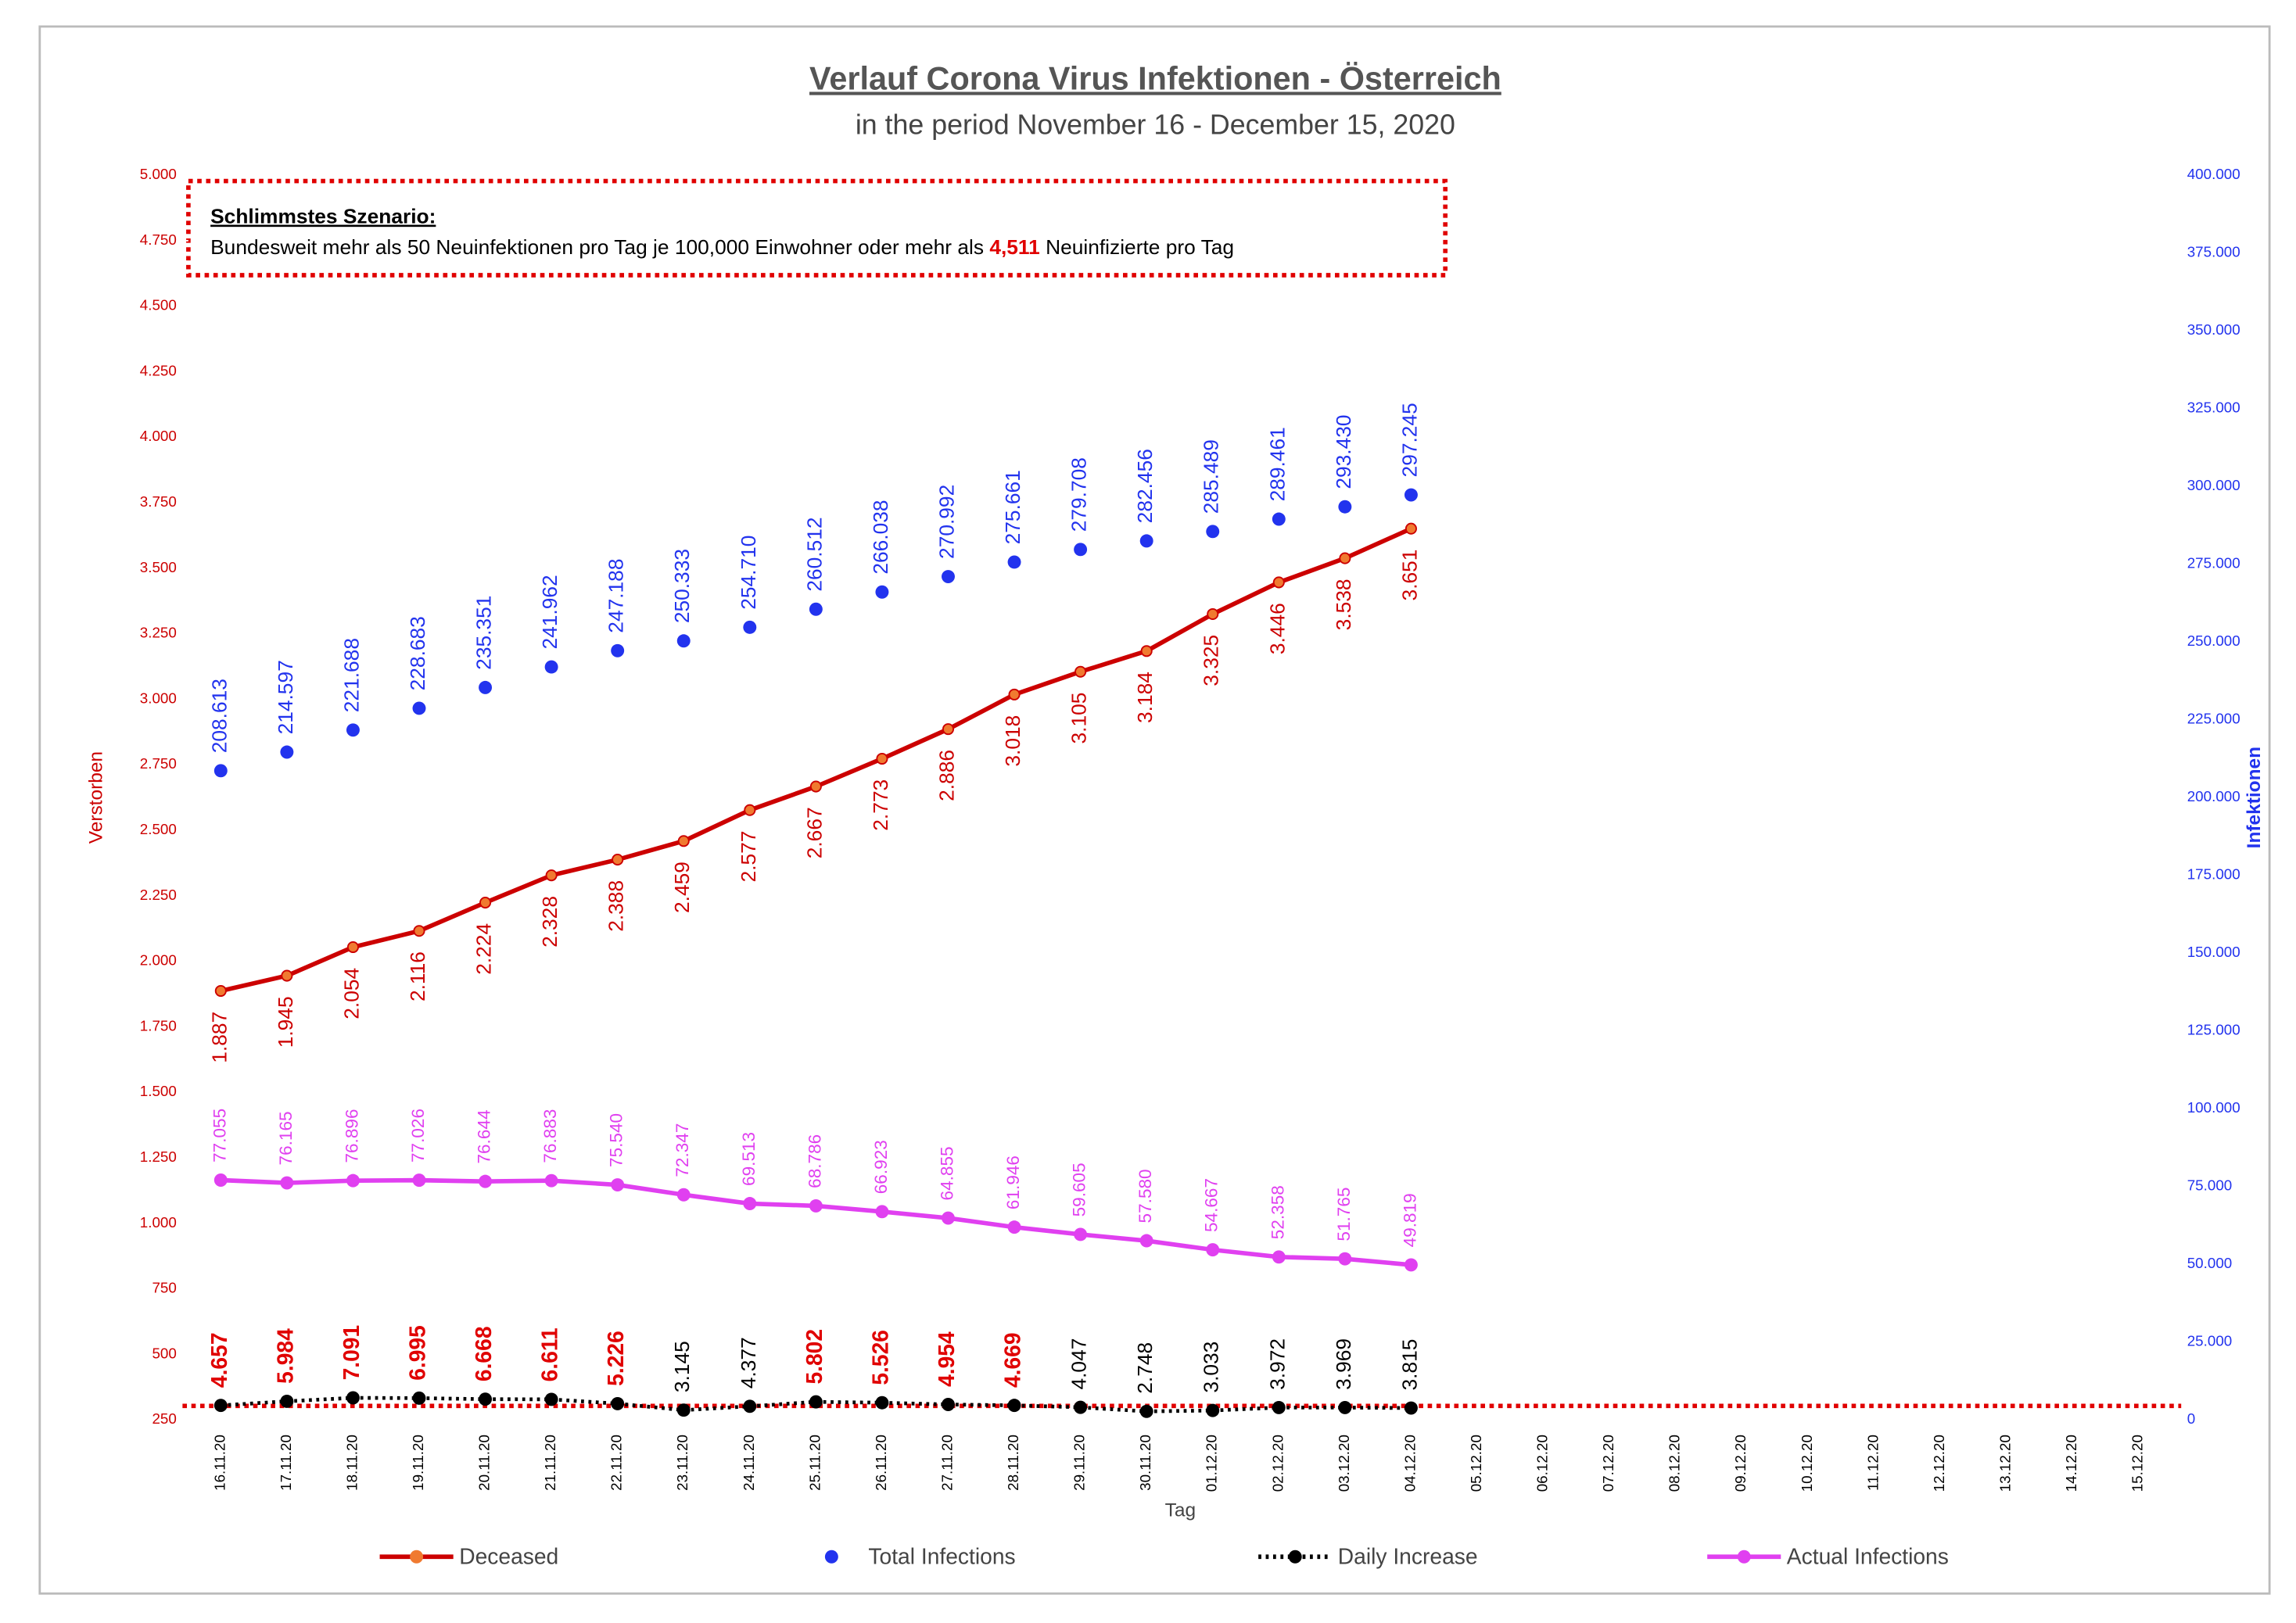 The height and width of the screenshot is (1623, 2296). Describe the element at coordinates (2213, 640) in the screenshot. I see `y2-tick-label: 250.000` at that location.